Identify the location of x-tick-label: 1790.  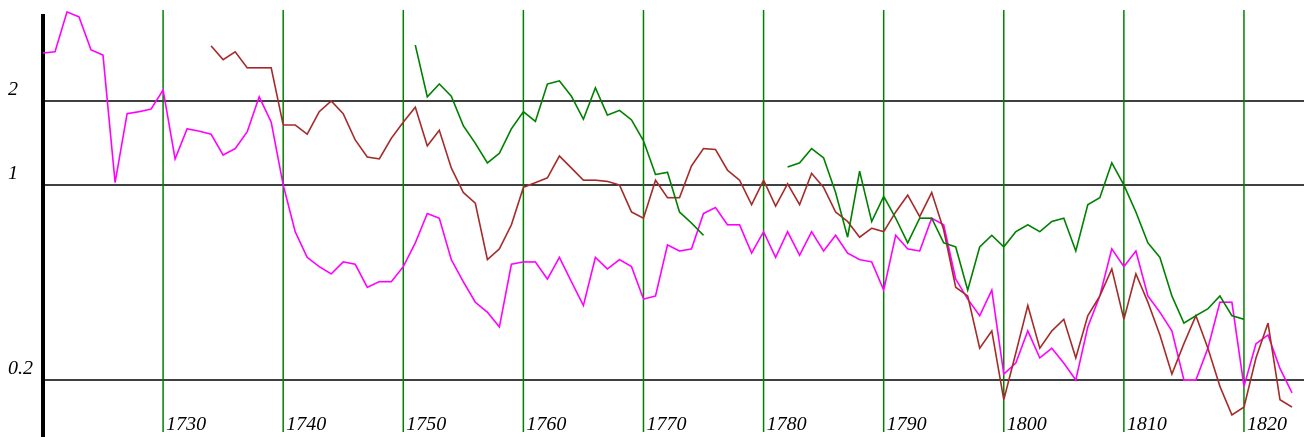
(907, 424).